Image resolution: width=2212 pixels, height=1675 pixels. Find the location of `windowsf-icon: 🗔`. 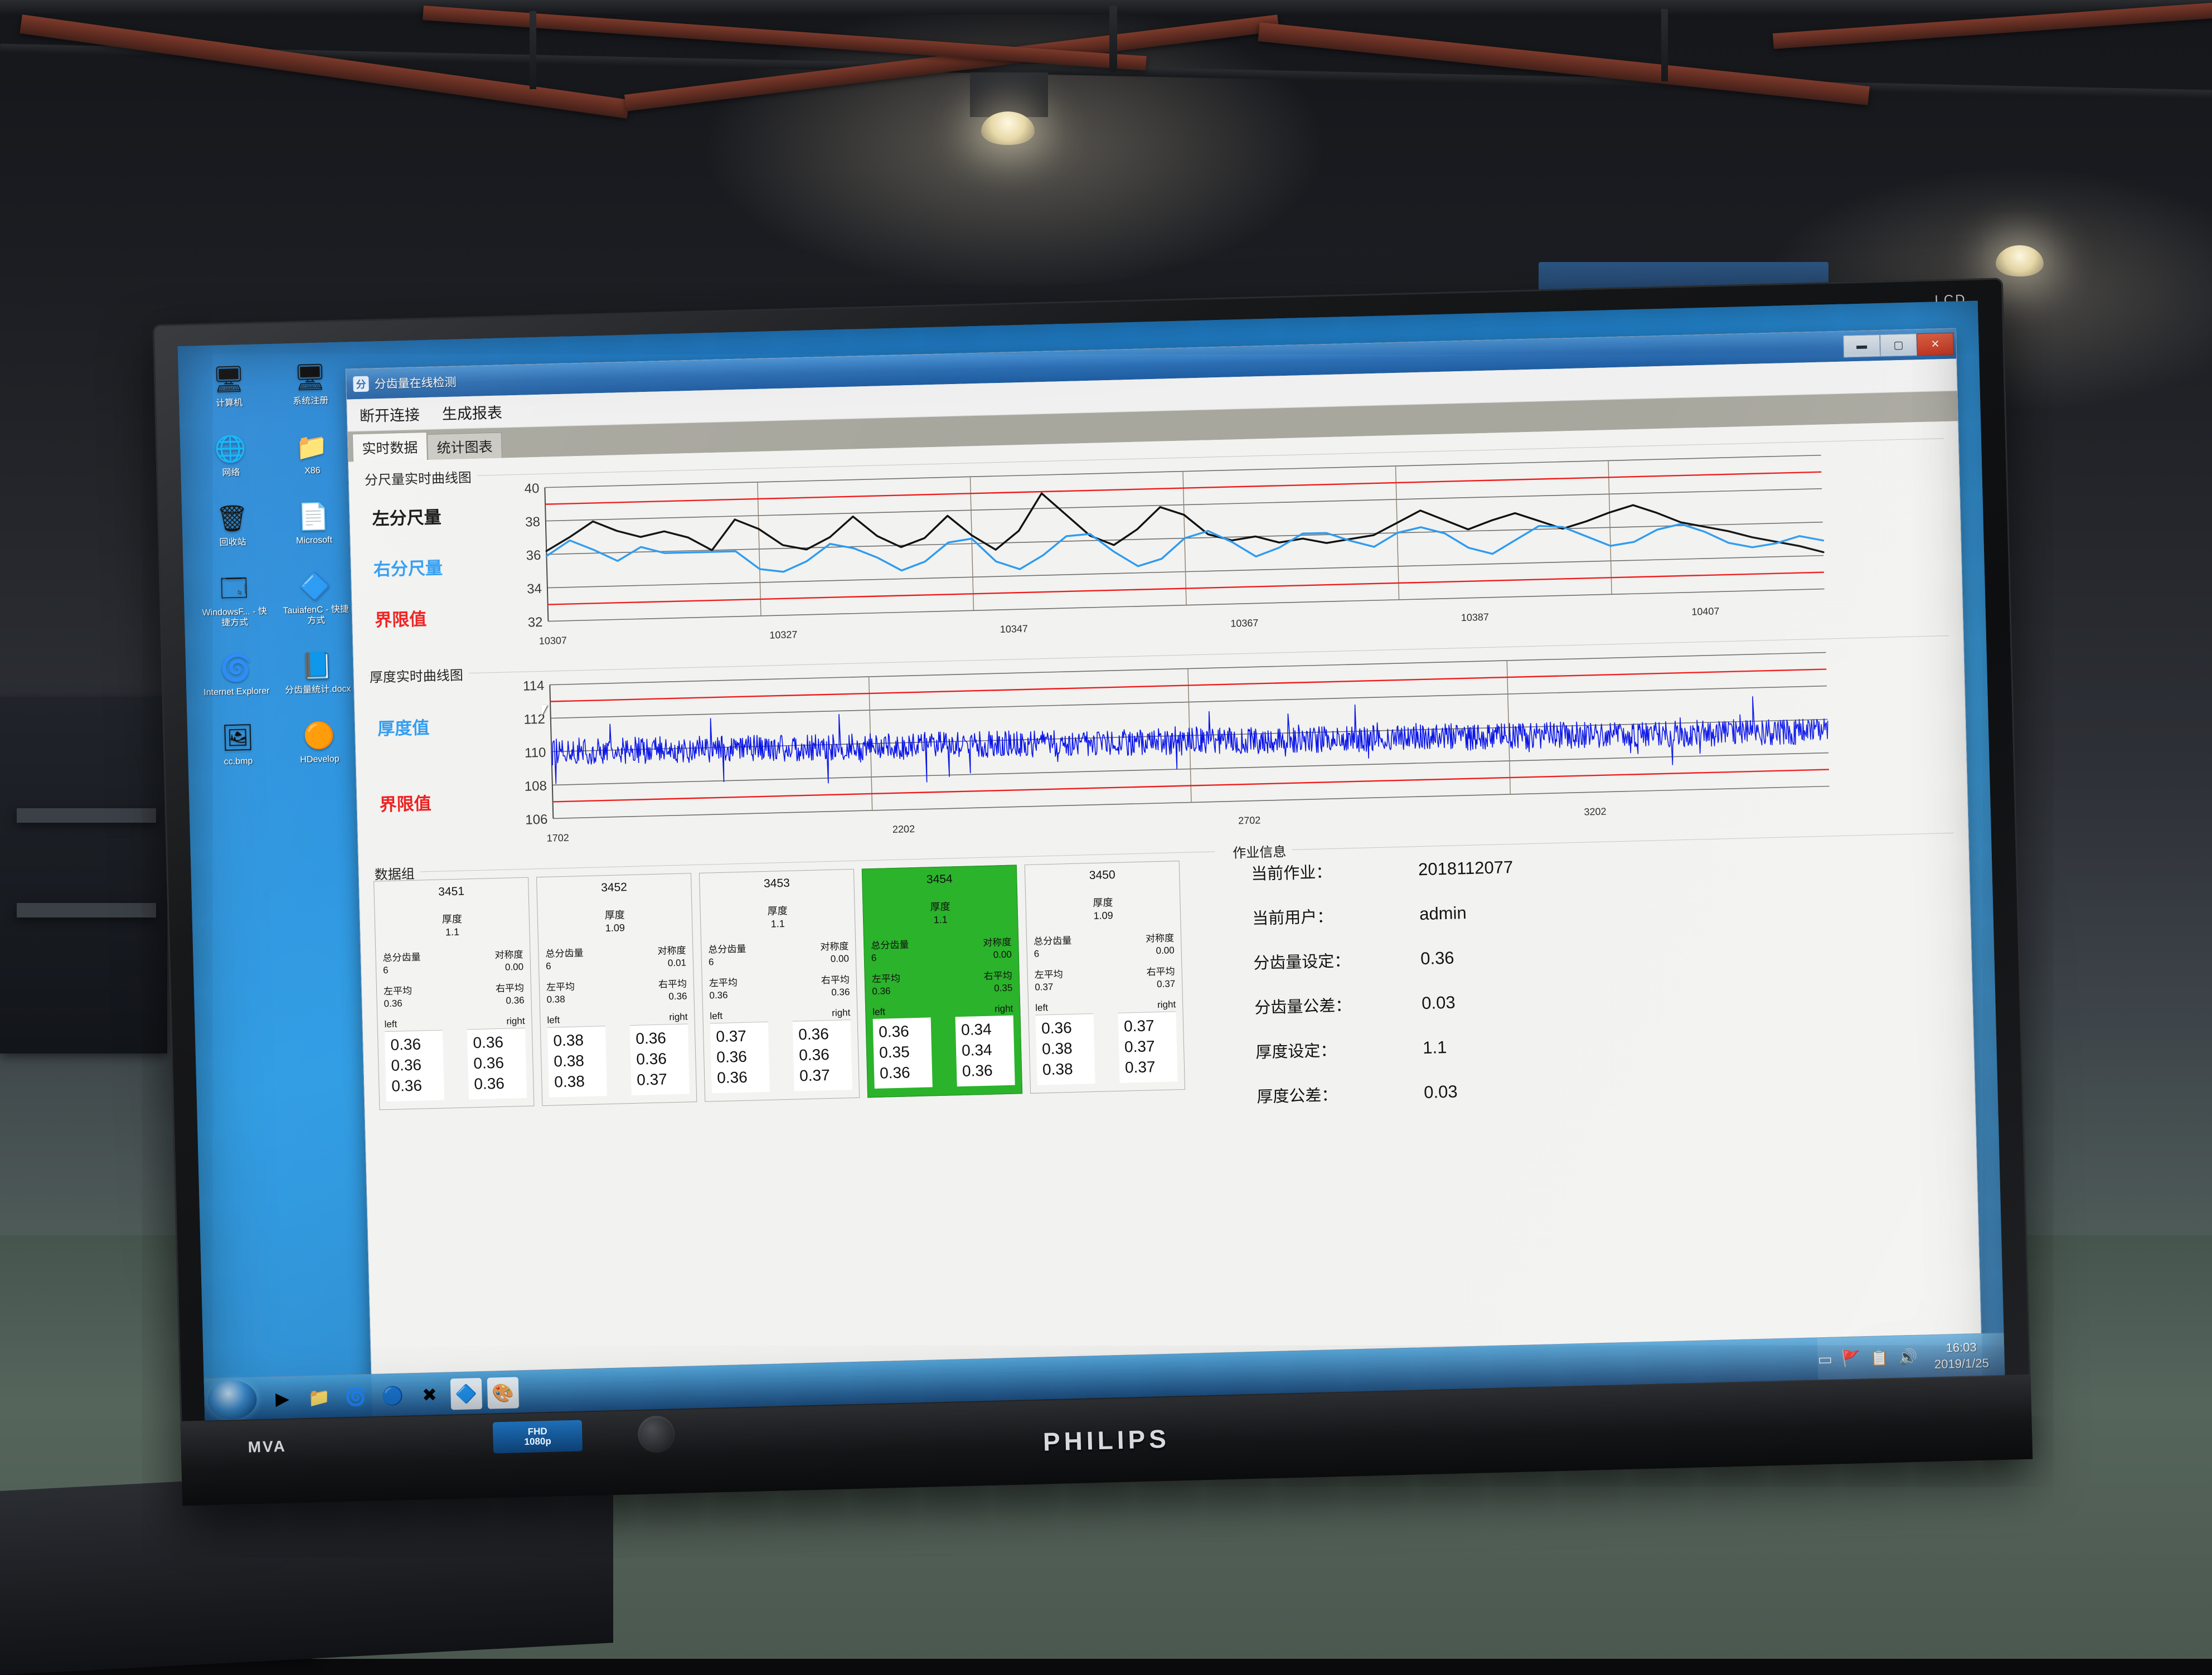

windowsf-icon: 🗔 is located at coordinates (233, 588).